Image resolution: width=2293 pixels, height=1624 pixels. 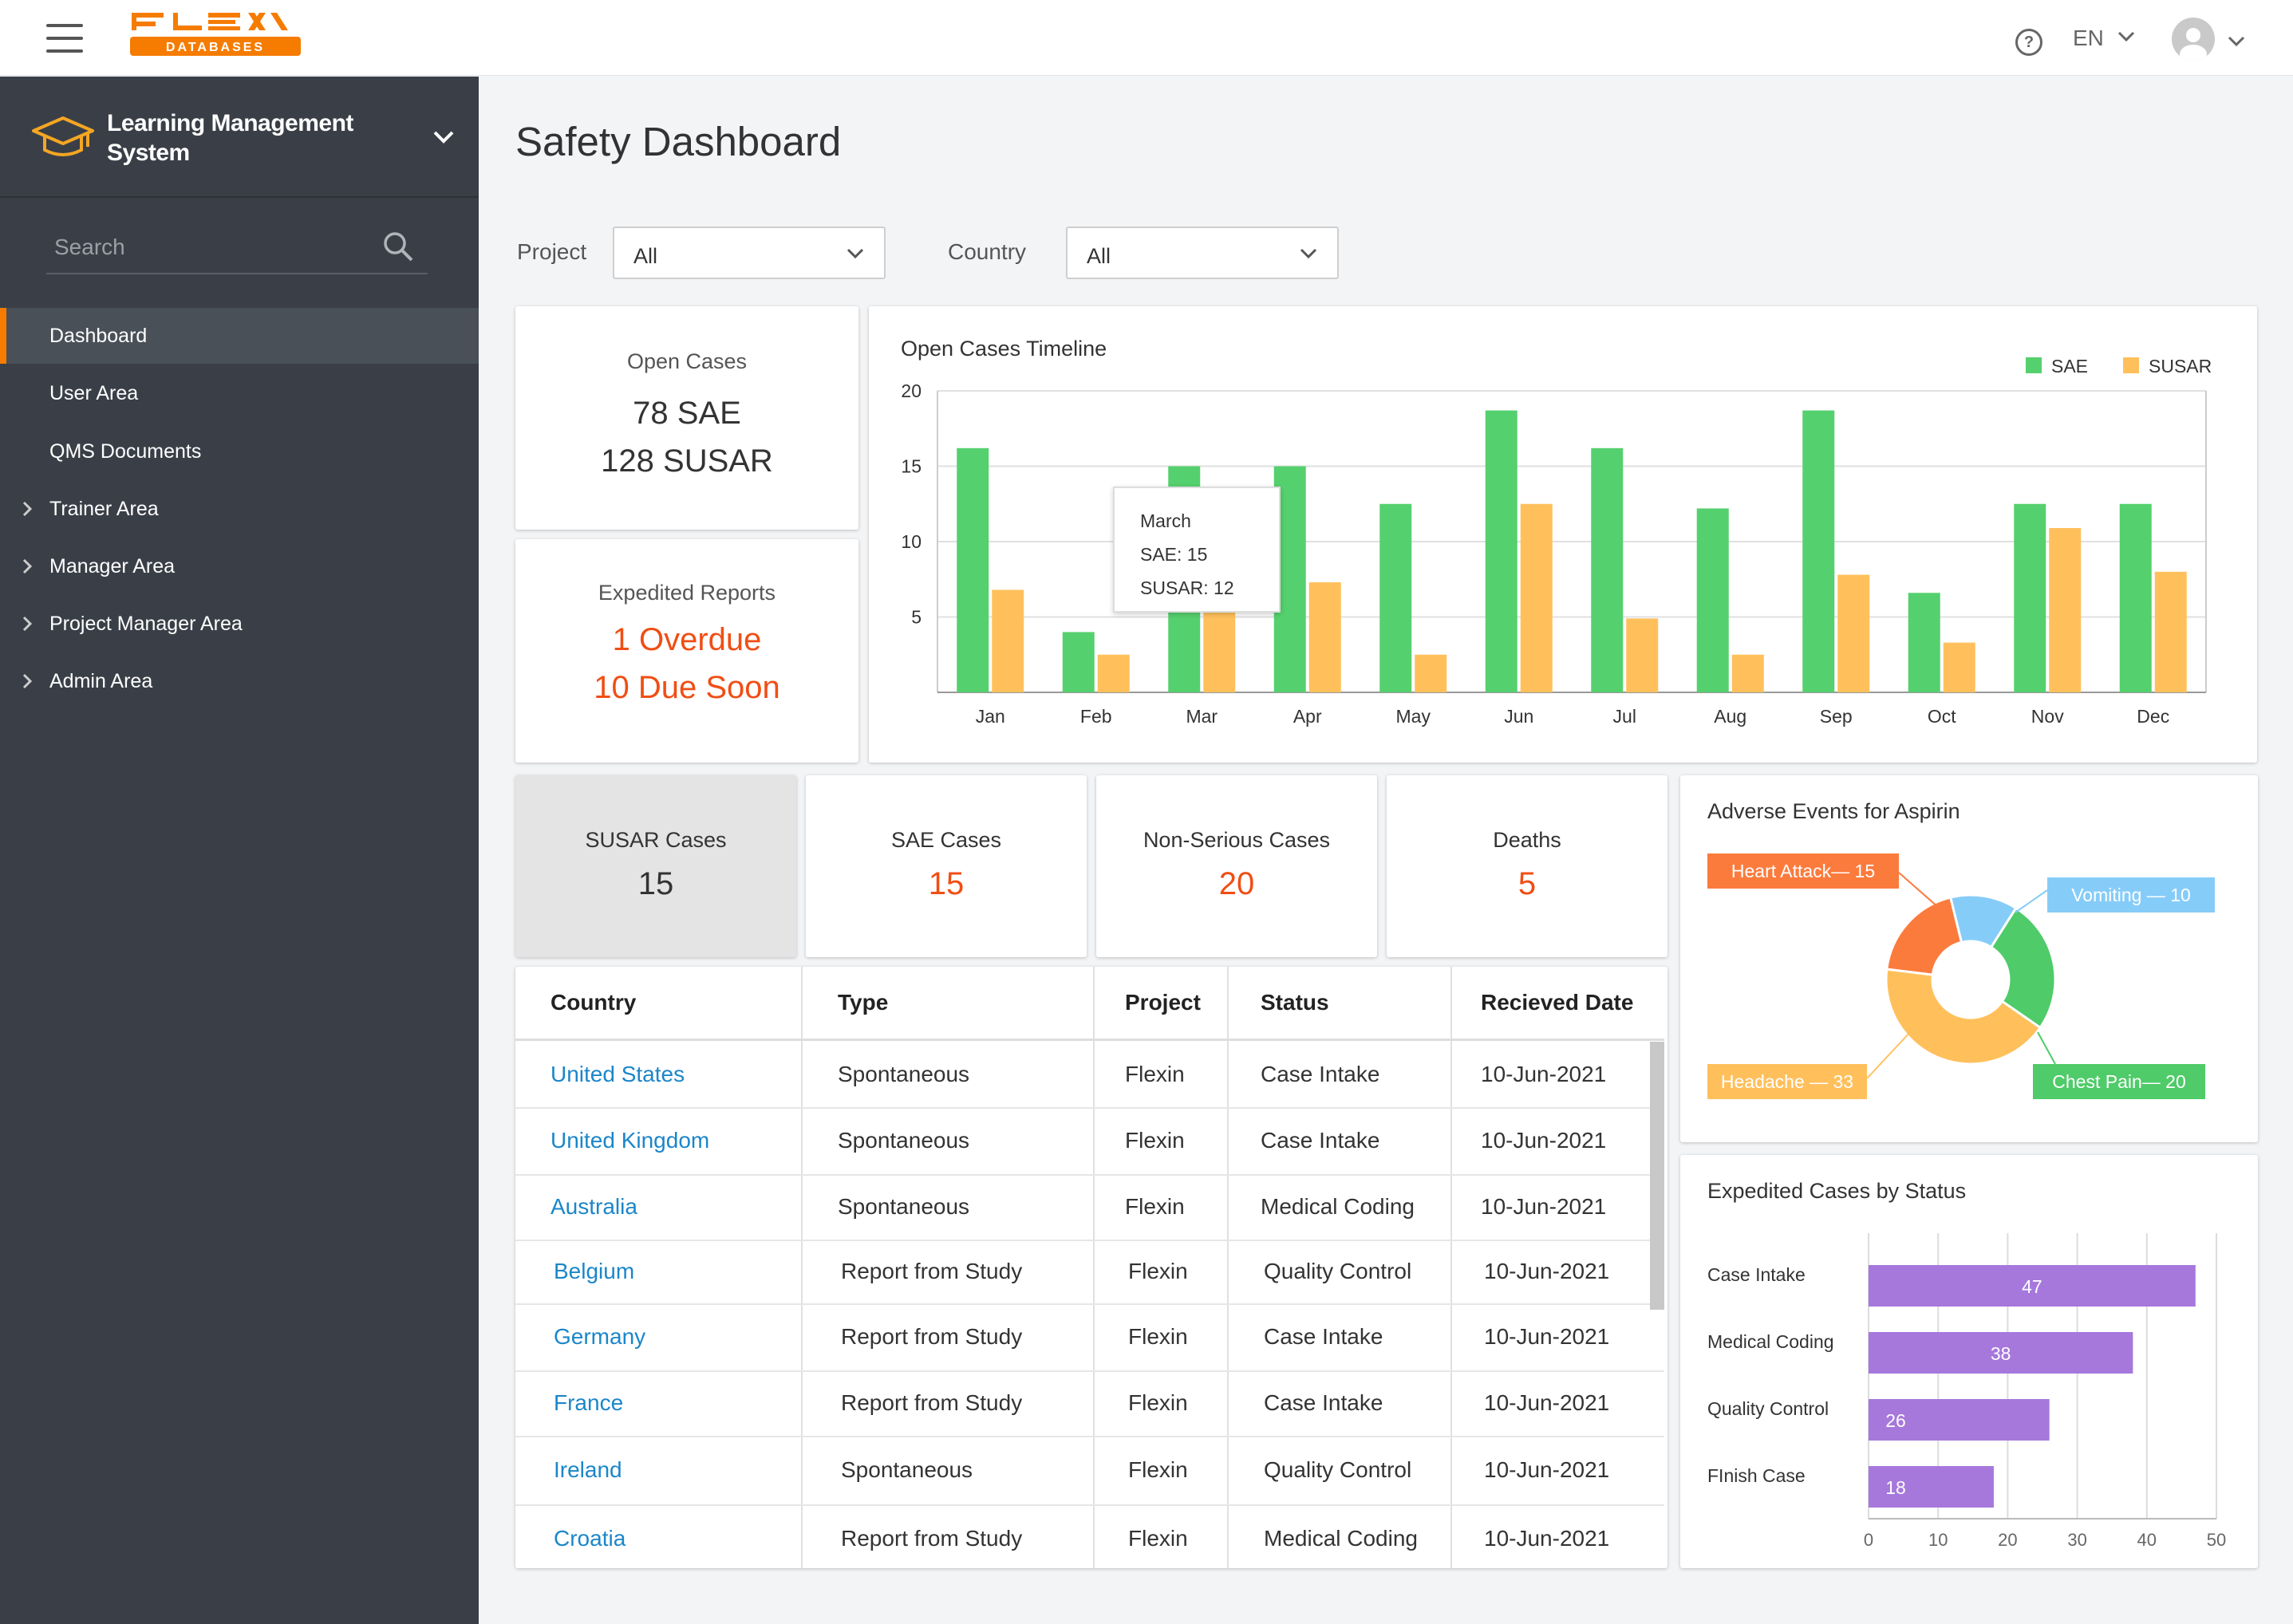 I want to click on bar-sae-dec, so click(x=2135, y=597).